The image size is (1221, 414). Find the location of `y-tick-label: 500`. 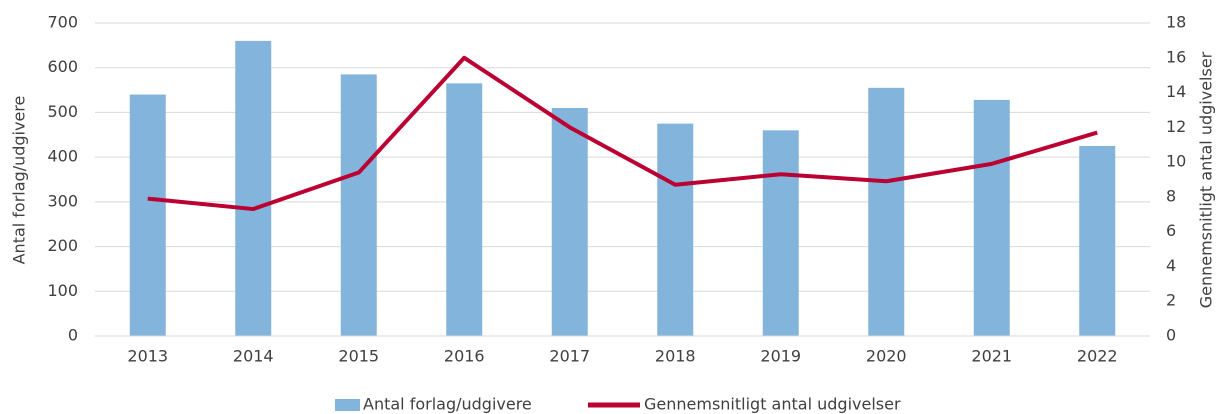

y-tick-label: 500 is located at coordinates (62, 111).